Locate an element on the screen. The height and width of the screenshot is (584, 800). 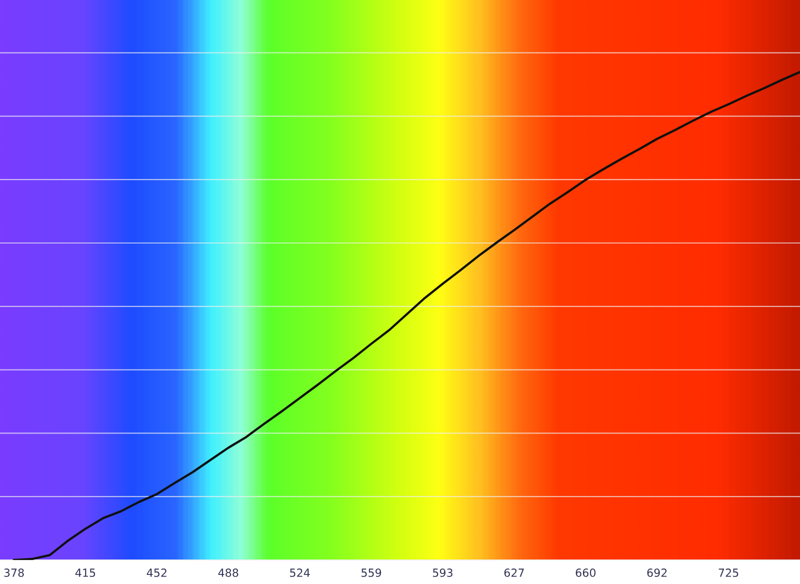
x-tick-label: 660 is located at coordinates (586, 572).